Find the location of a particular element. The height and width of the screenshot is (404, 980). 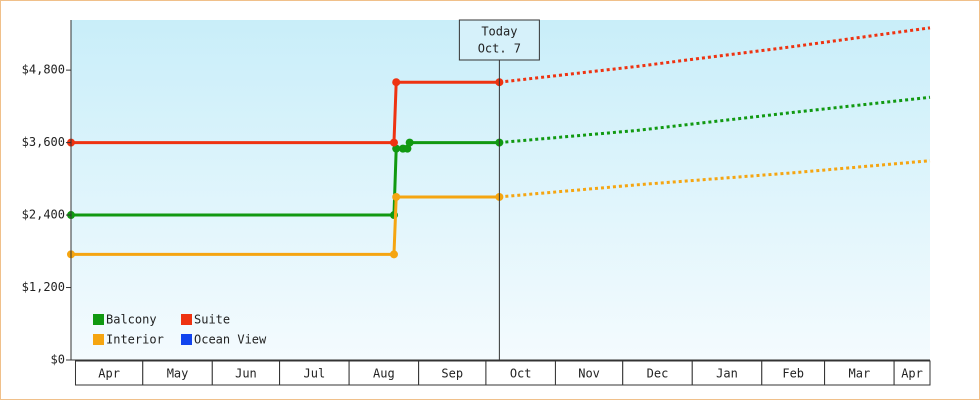

y-tick-label: $2,400 is located at coordinates (43, 215).